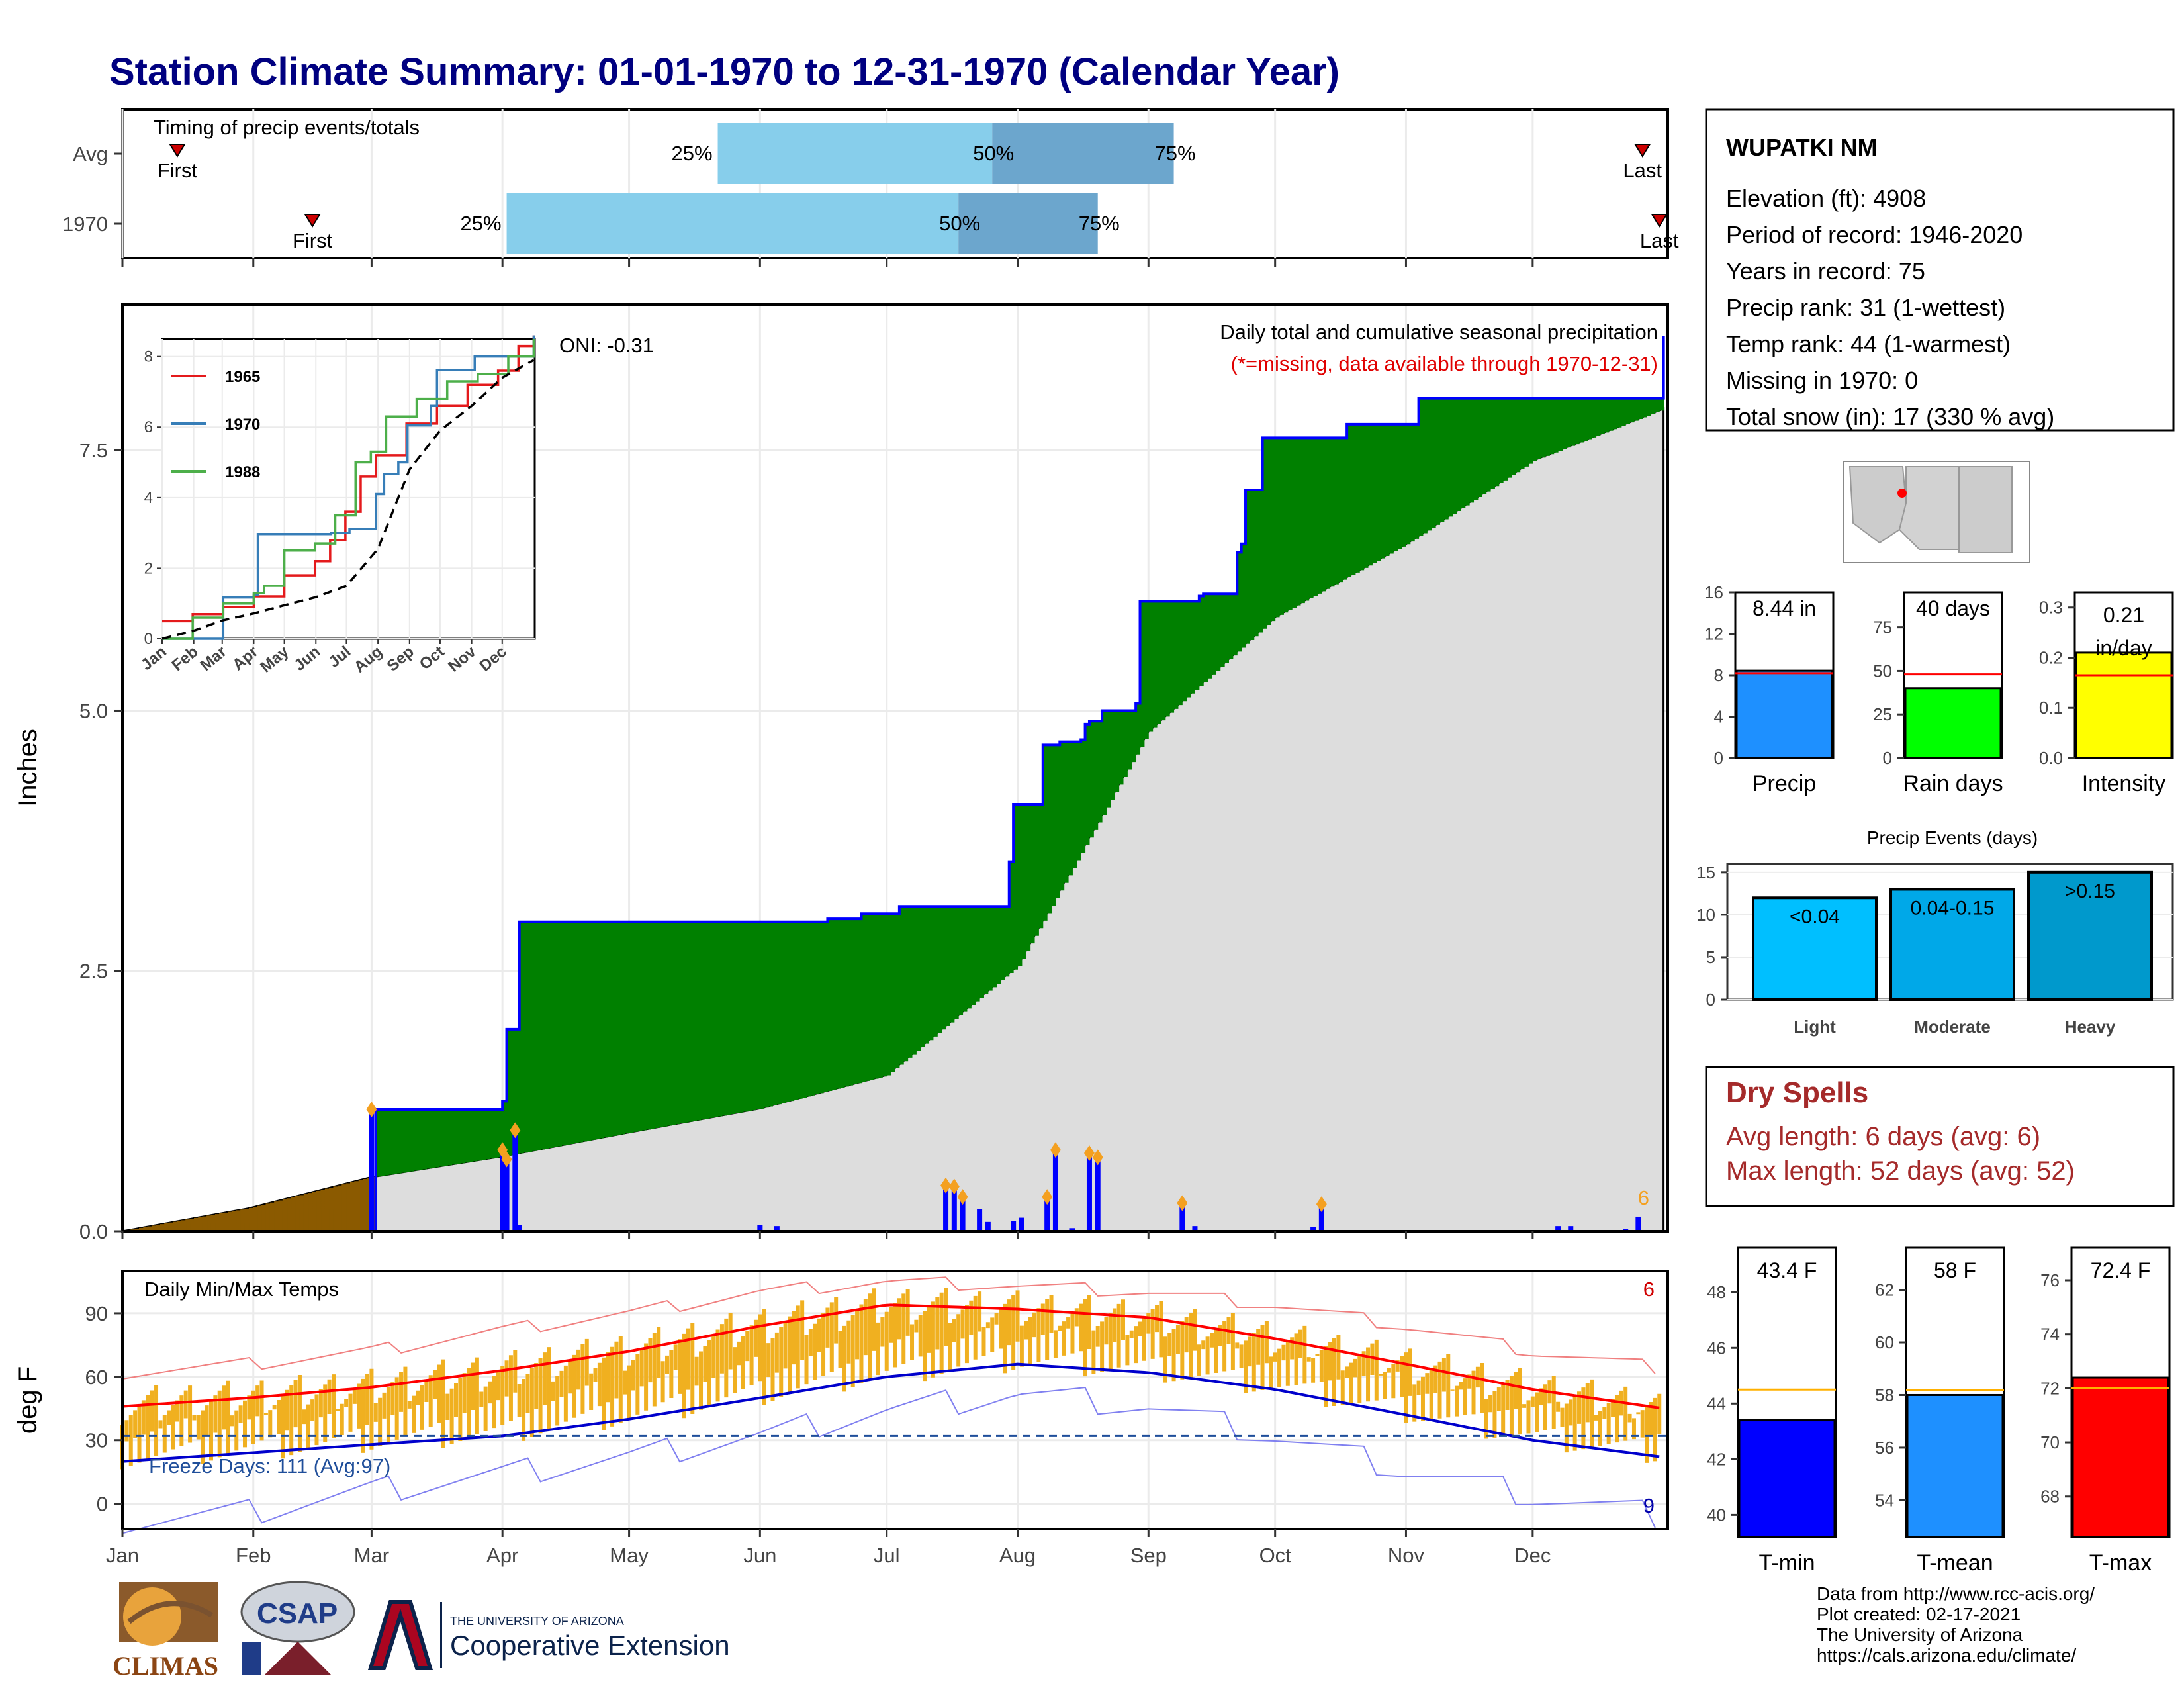  I want to click on timing-title: Timing of precip events/totals, so click(287, 127).